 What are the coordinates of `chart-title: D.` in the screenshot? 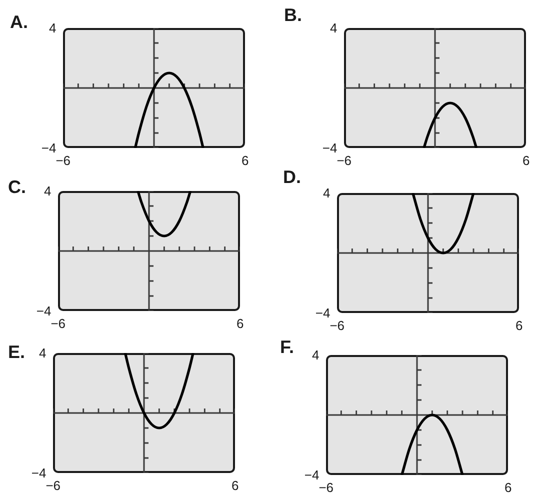 It's located at (292, 177).